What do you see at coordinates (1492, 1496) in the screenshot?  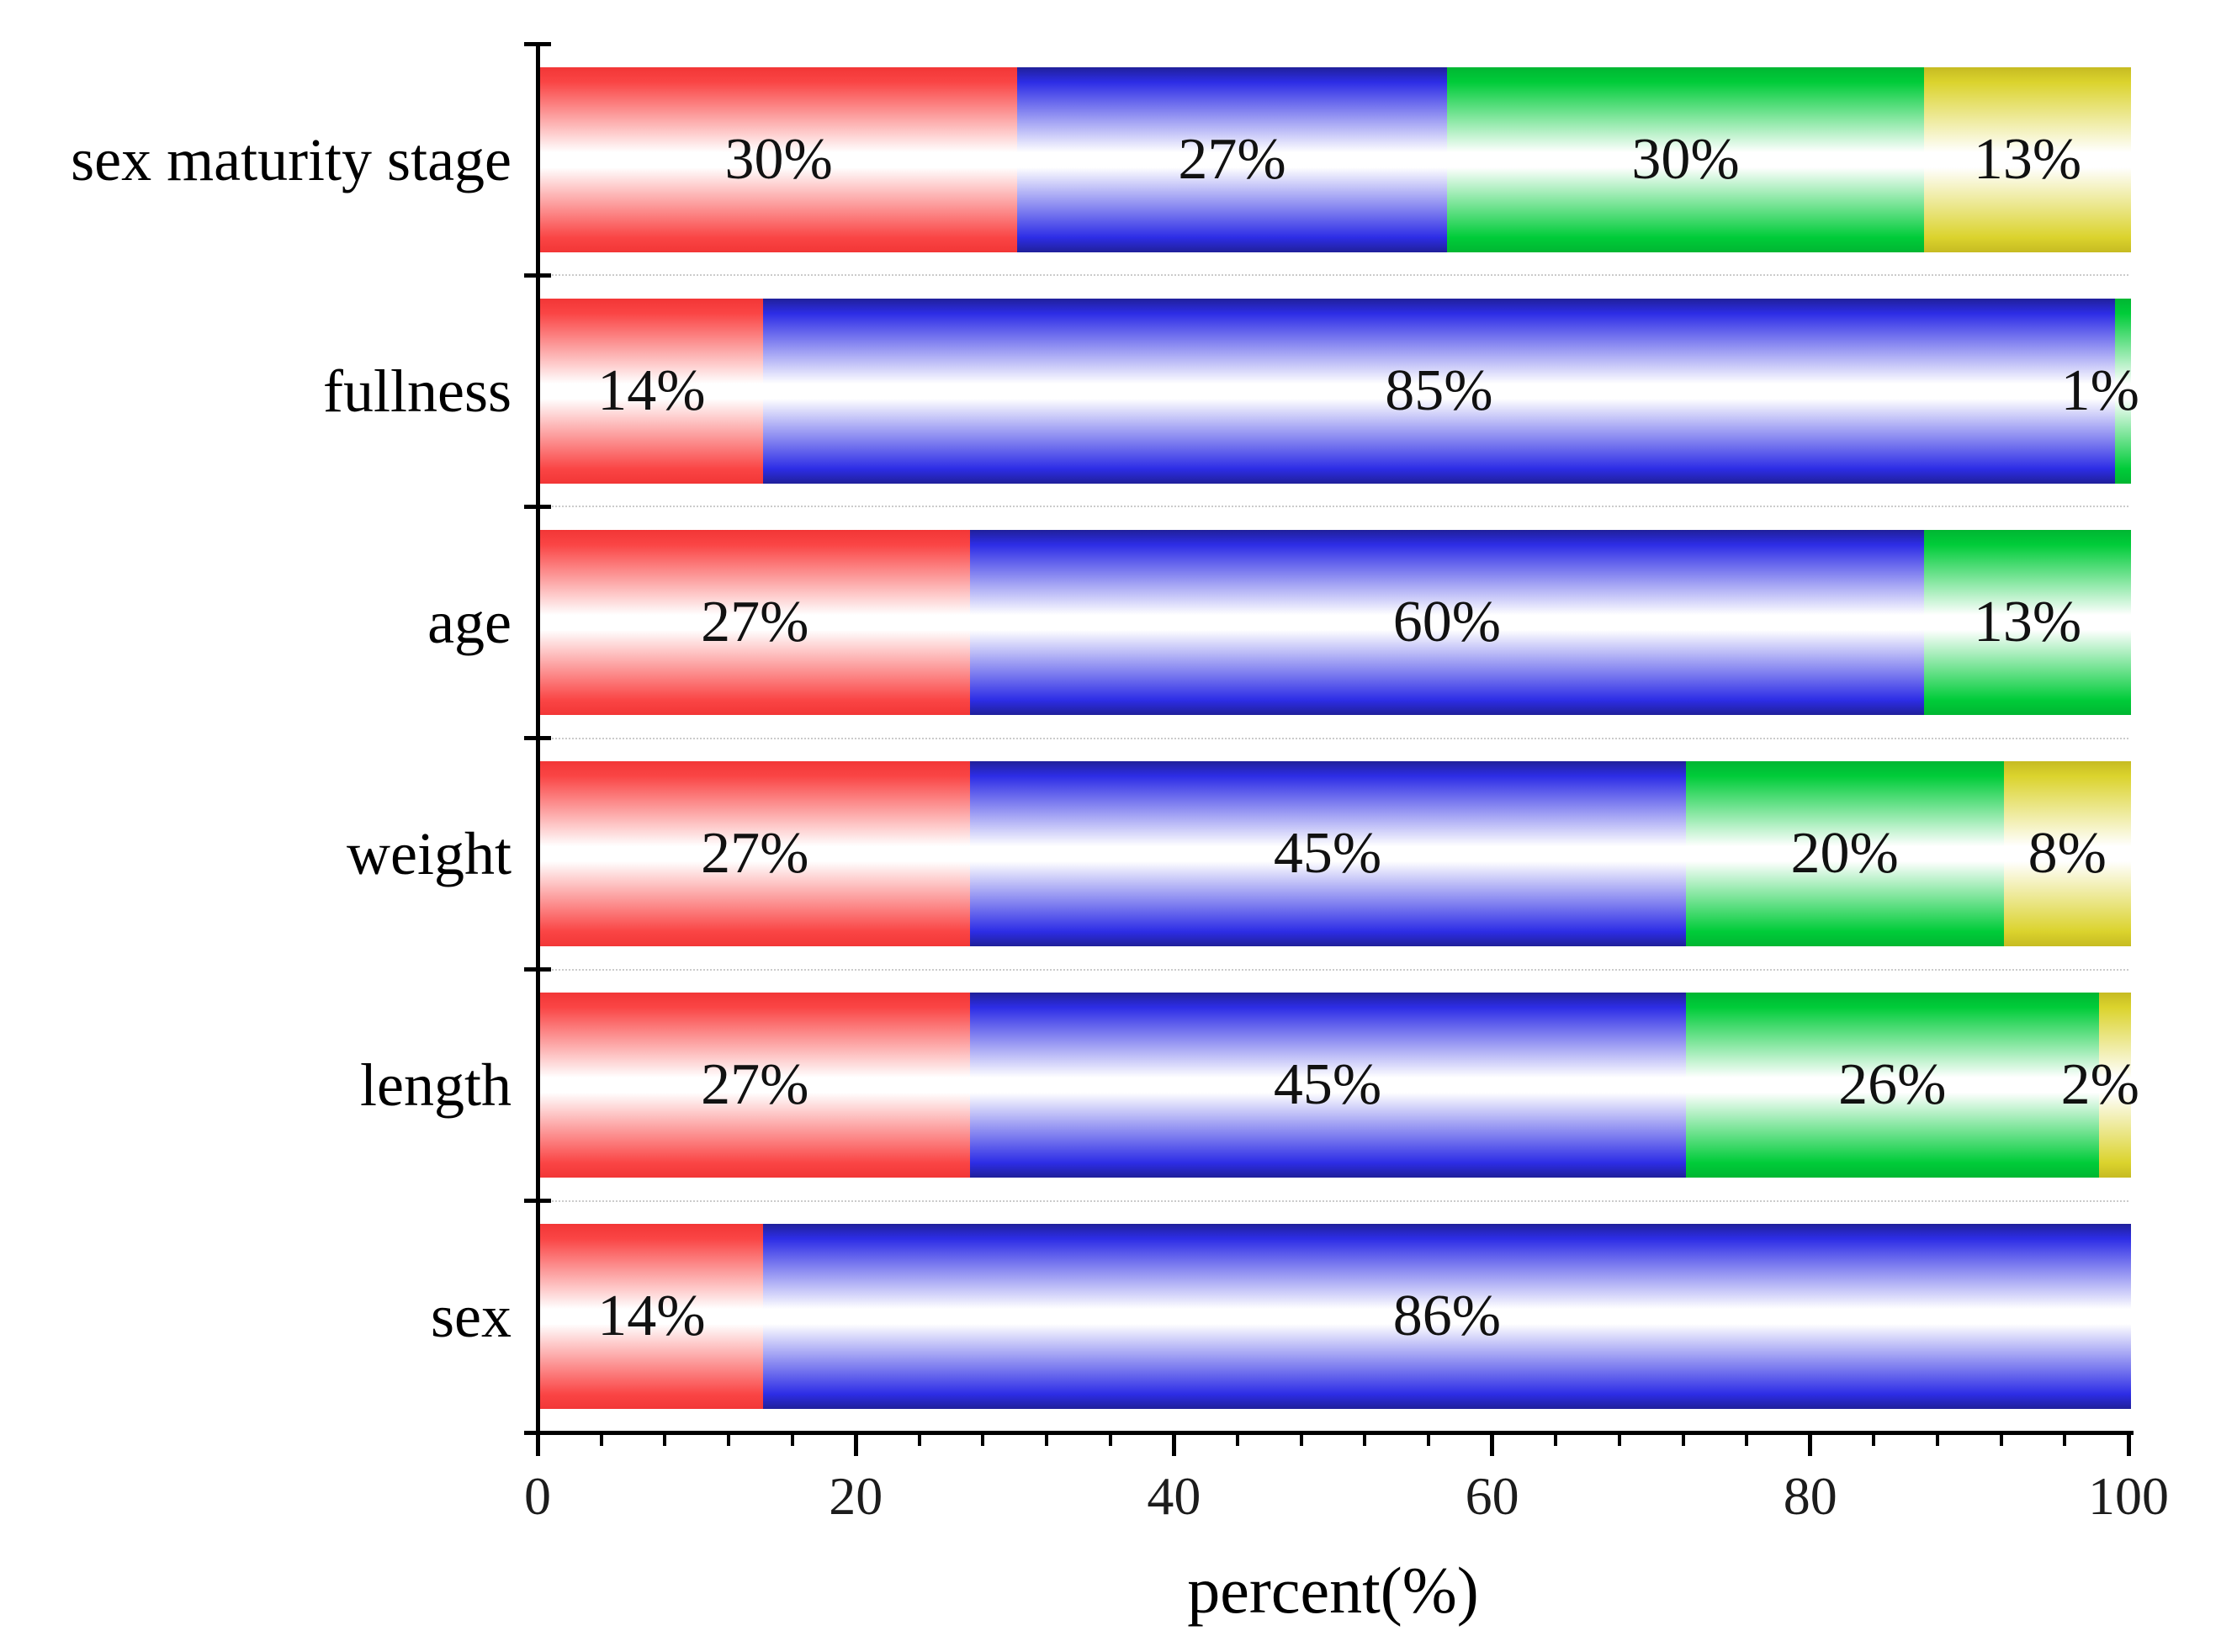 I see `x-axis-tick-label: 60` at bounding box center [1492, 1496].